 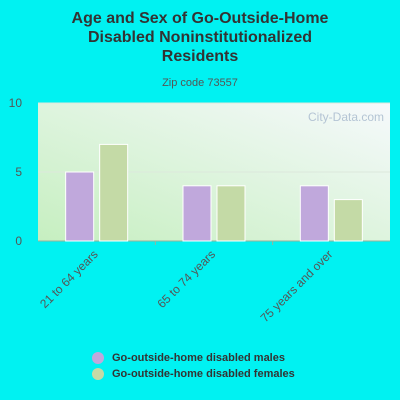 I want to click on chart-title-line-2: Disabled Noninstitutionalized, so click(x=199, y=37).